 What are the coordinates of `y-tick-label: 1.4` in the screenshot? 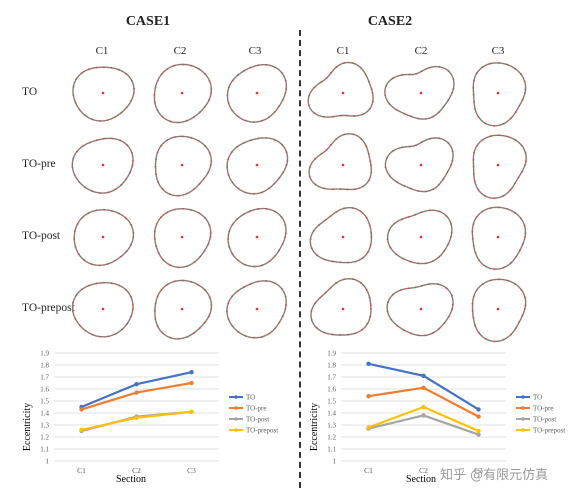 It's located at (331, 414).